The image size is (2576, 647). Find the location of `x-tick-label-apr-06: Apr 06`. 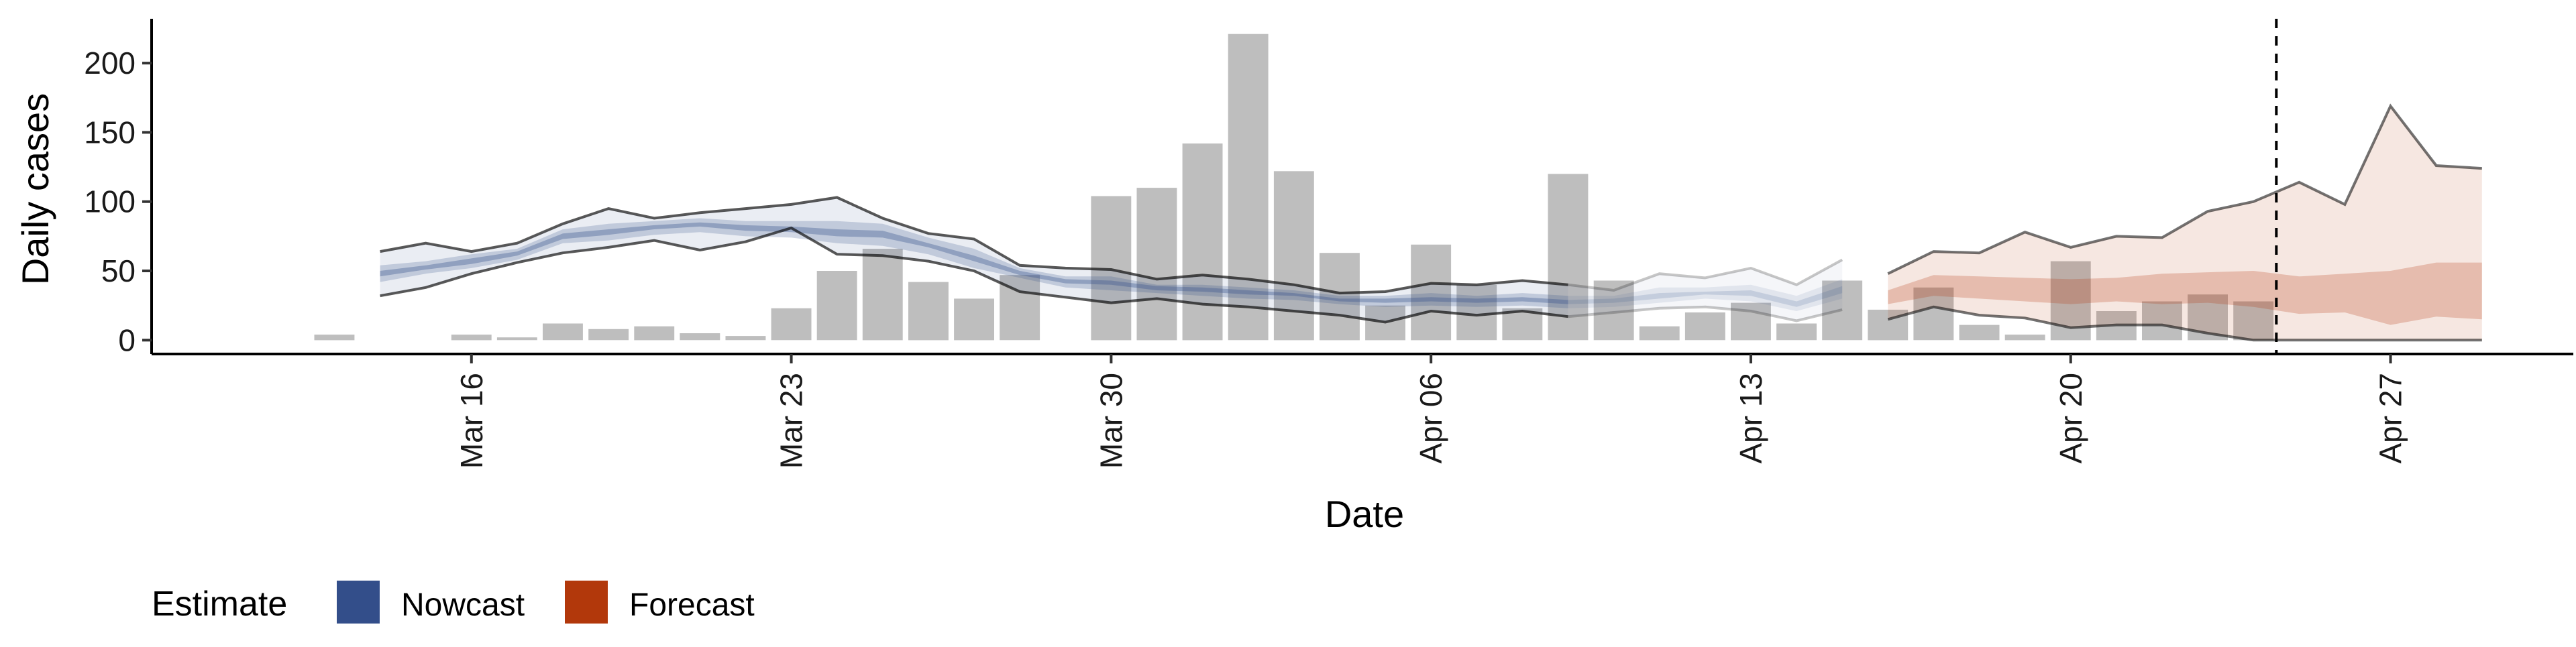

x-tick-label-apr-06: Apr 06 is located at coordinates (1430, 418).